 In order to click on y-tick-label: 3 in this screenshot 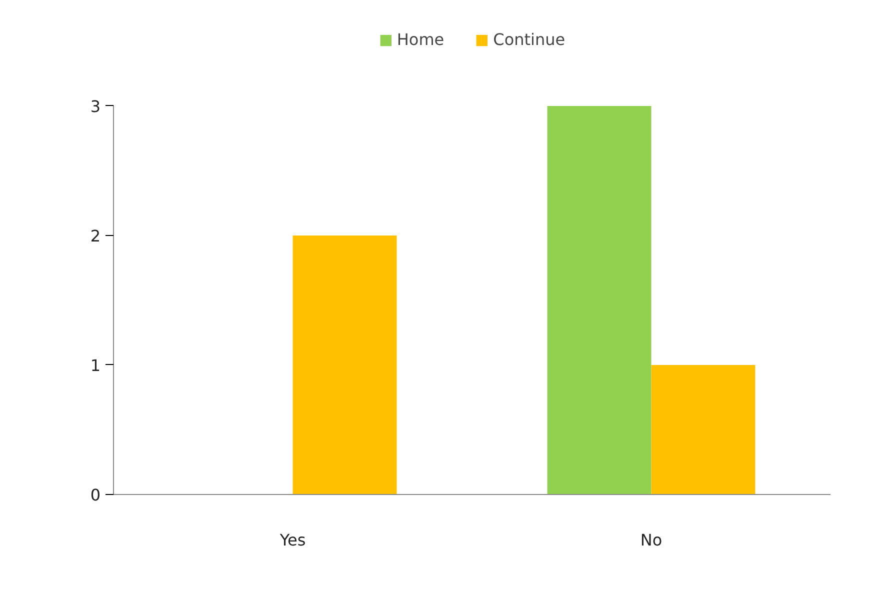, I will do `click(95, 106)`.